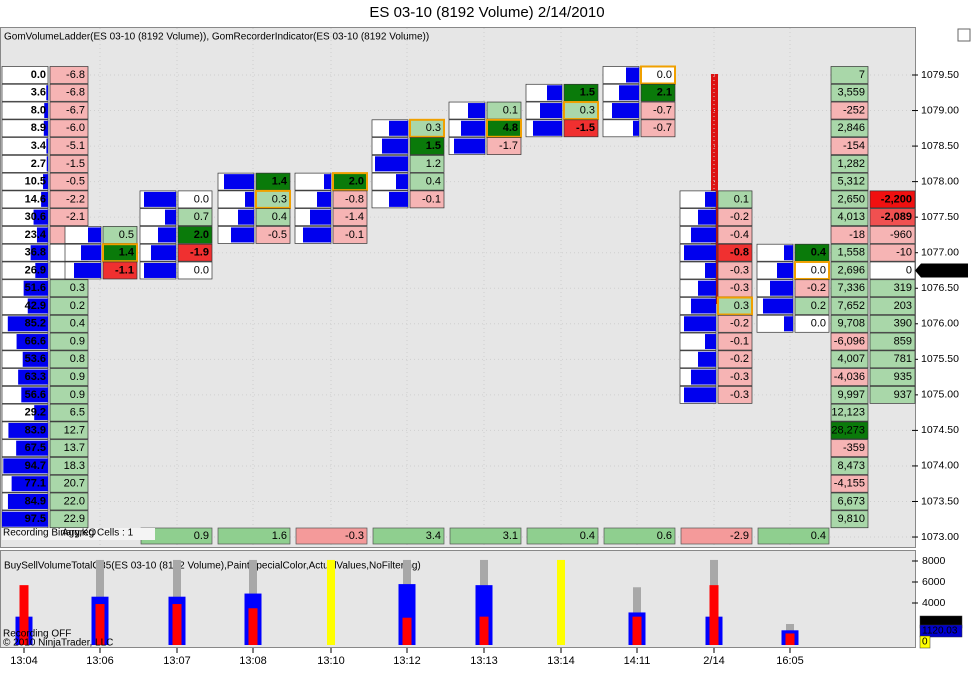  What do you see at coordinates (934, 561) in the screenshot?
I see `volume-tick-label: 8000` at bounding box center [934, 561].